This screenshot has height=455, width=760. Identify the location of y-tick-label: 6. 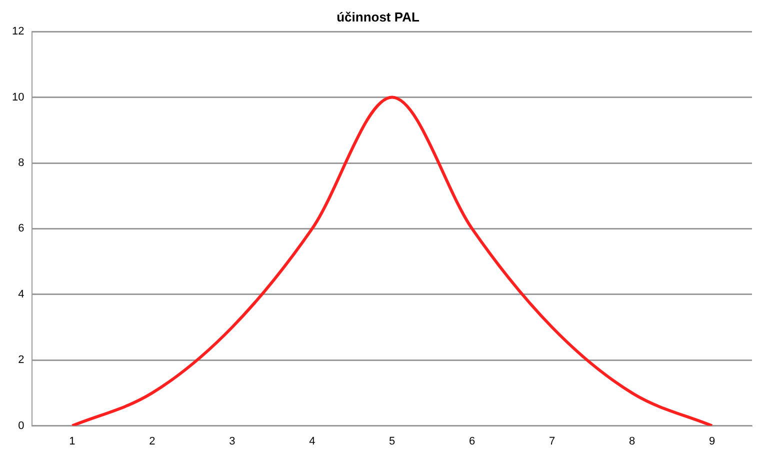
(21, 228).